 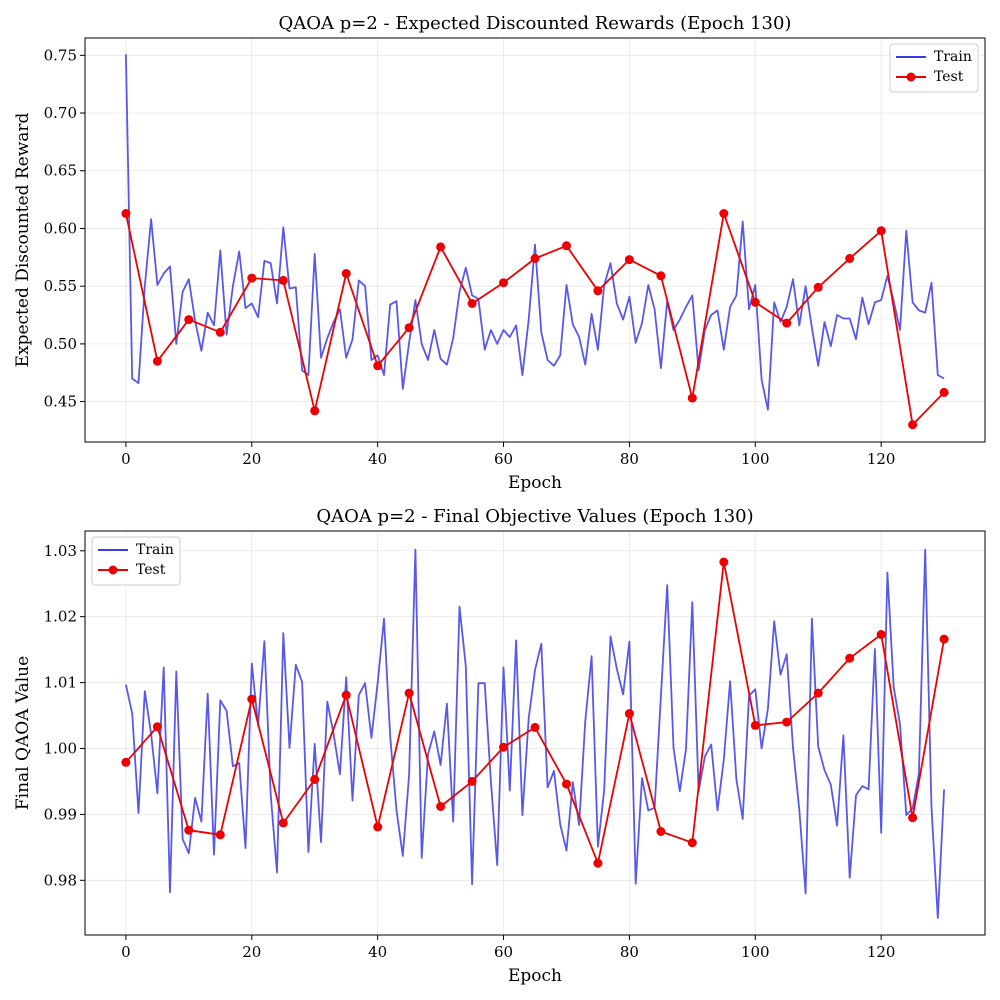 What do you see at coordinates (60, 286) in the screenshot?
I see `y-tick-label: 0.55` at bounding box center [60, 286].